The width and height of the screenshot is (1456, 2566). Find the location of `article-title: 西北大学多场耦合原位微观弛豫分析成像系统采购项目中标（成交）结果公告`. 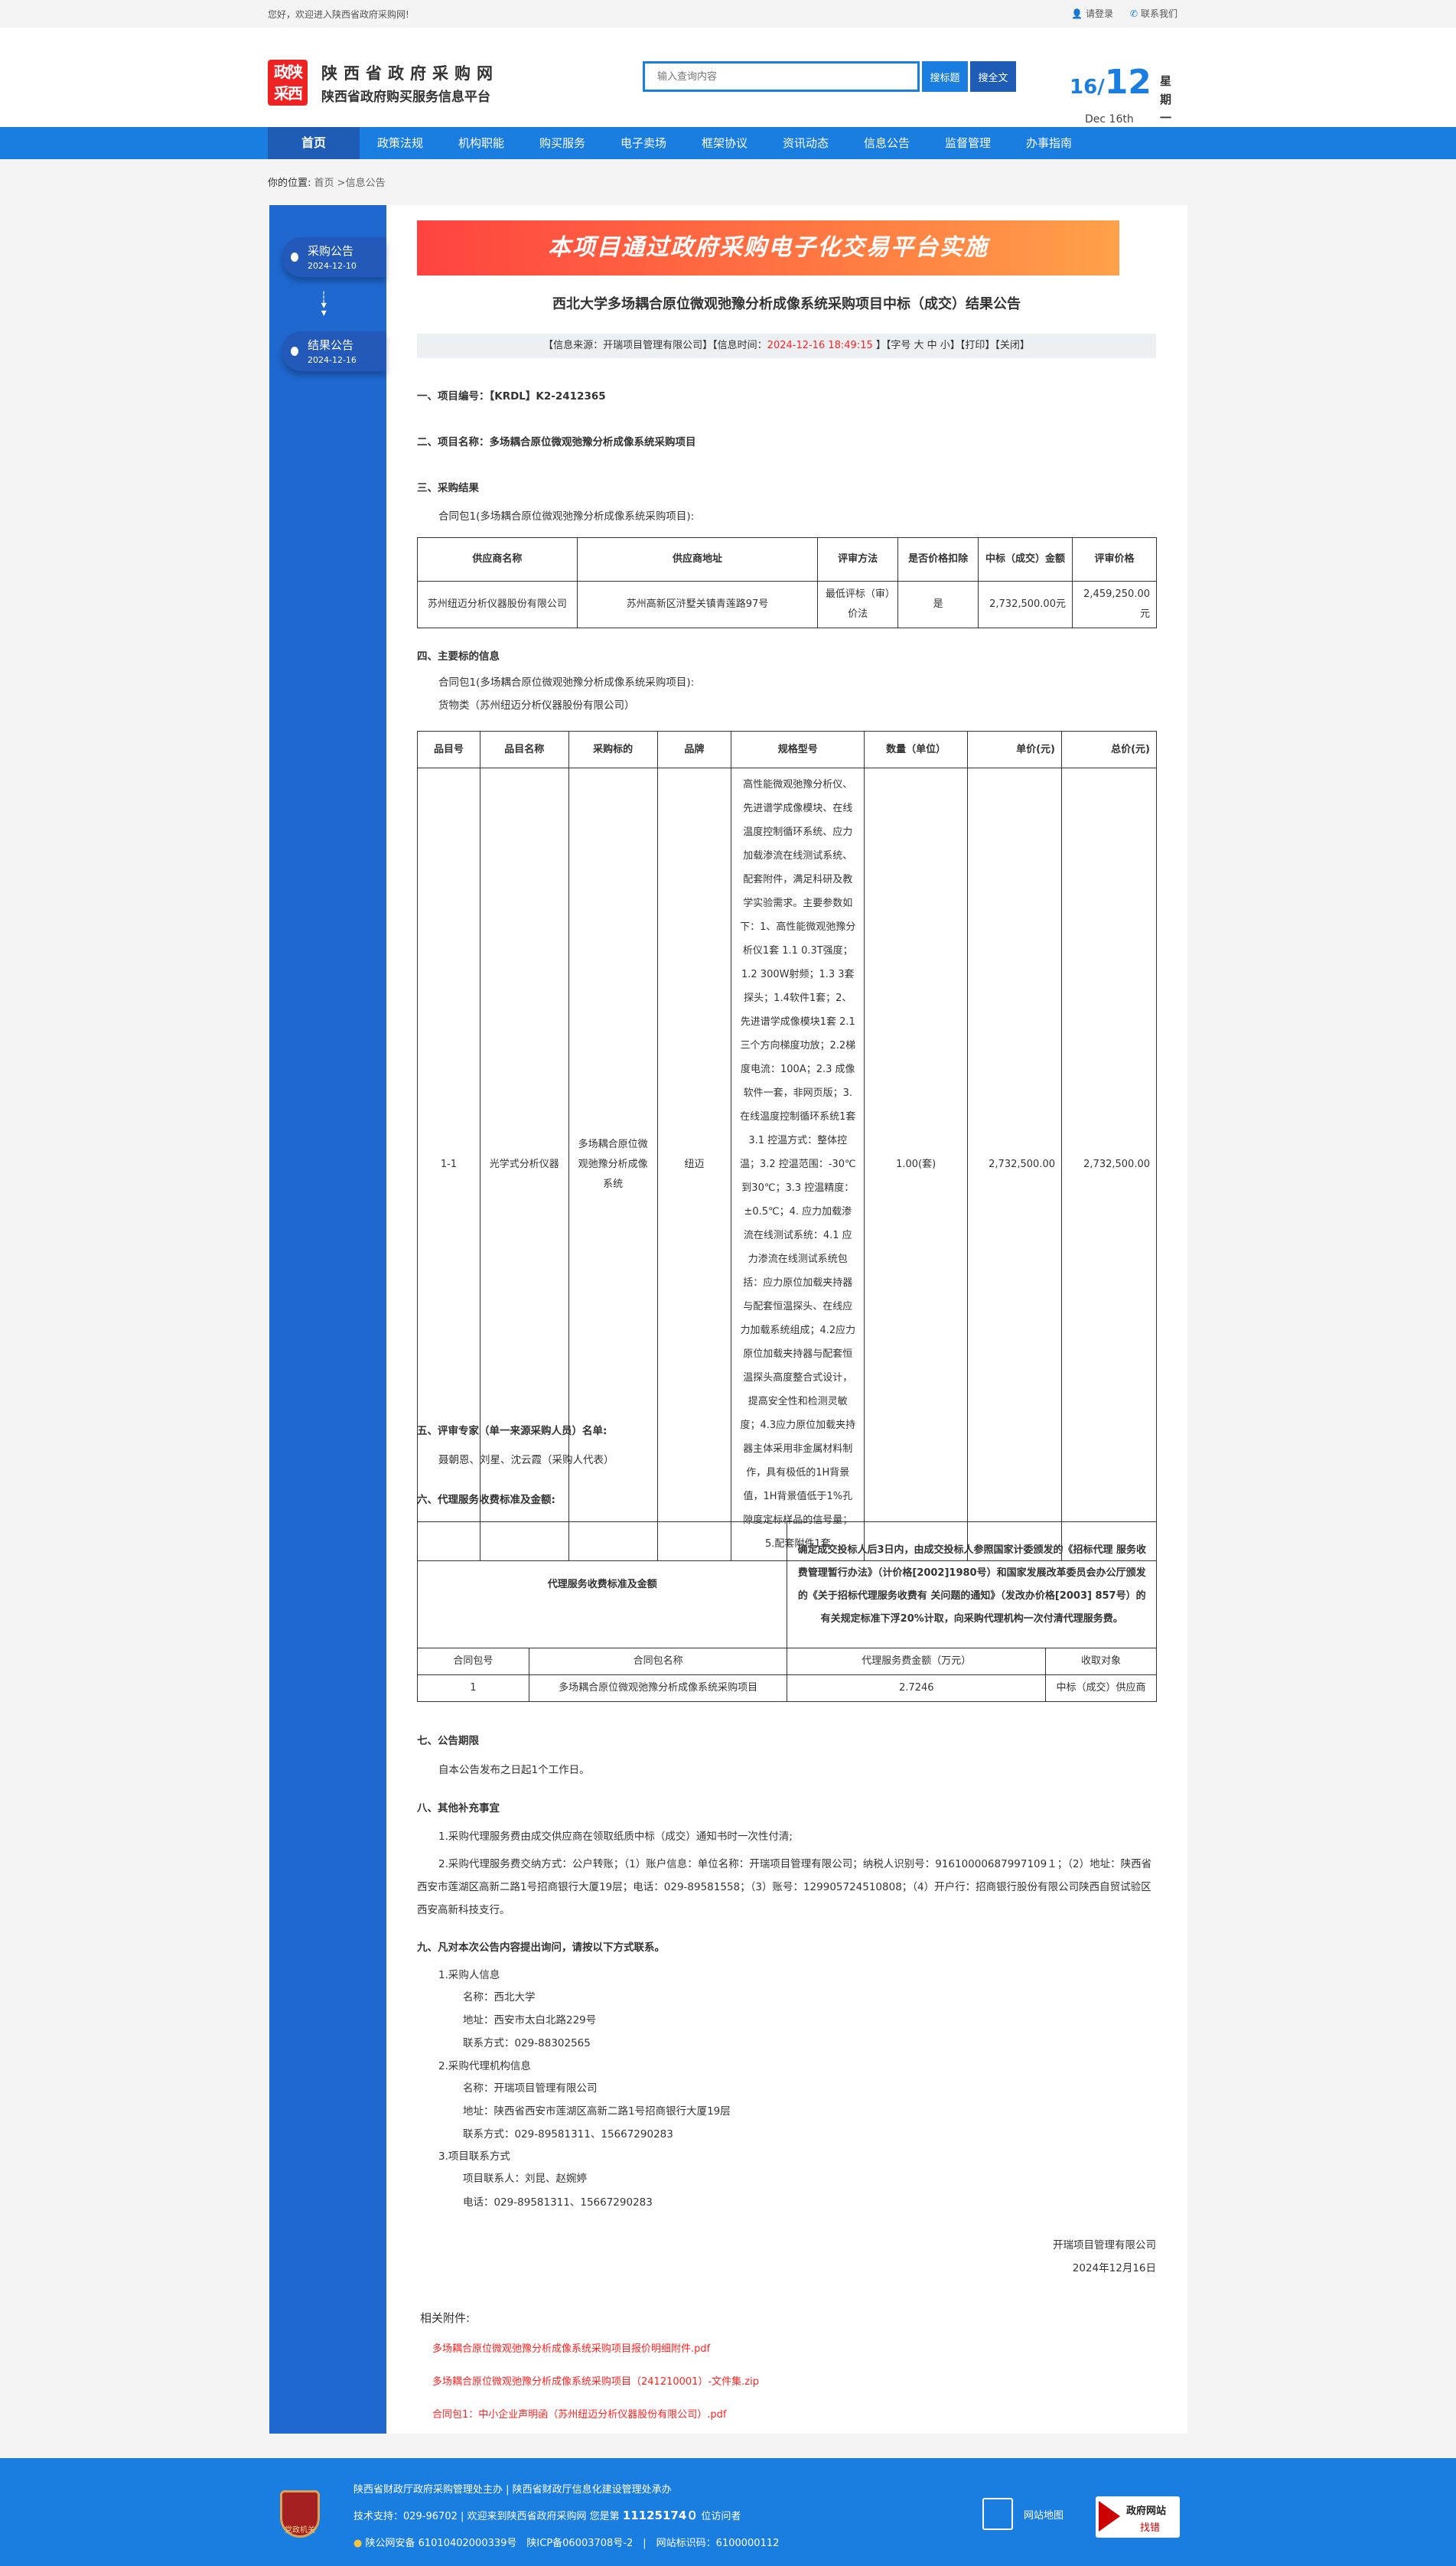

article-title: 西北大学多场耦合原位微观弛豫分析成像系统采购项目中标（成交）结果公告 is located at coordinates (786, 304).